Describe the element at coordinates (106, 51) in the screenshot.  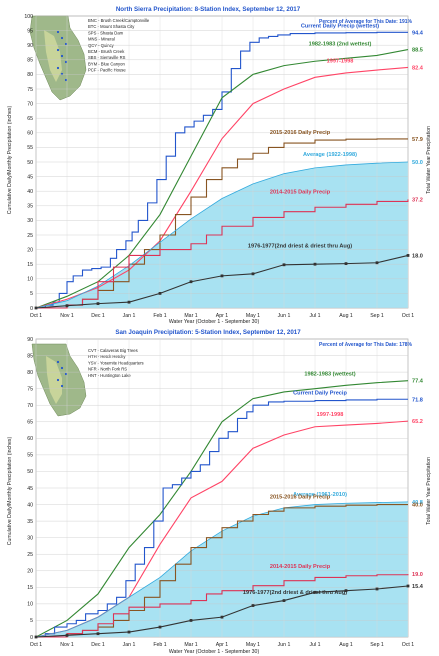
I see `north-sierra-map-legend-entry: BCM - Brush Creek` at that location.